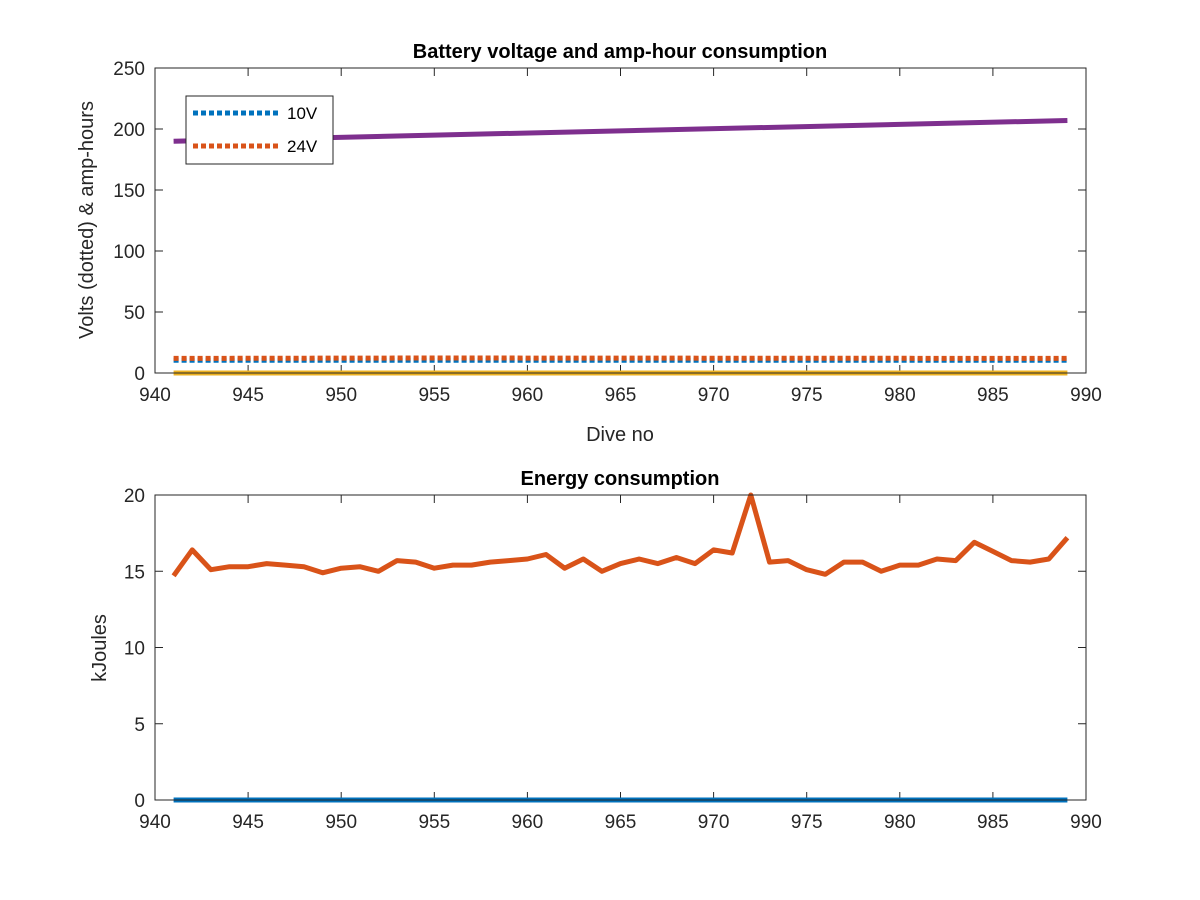 Image resolution: width=1200 pixels, height=900 pixels. I want to click on y-tick-label: 20, so click(134, 496).